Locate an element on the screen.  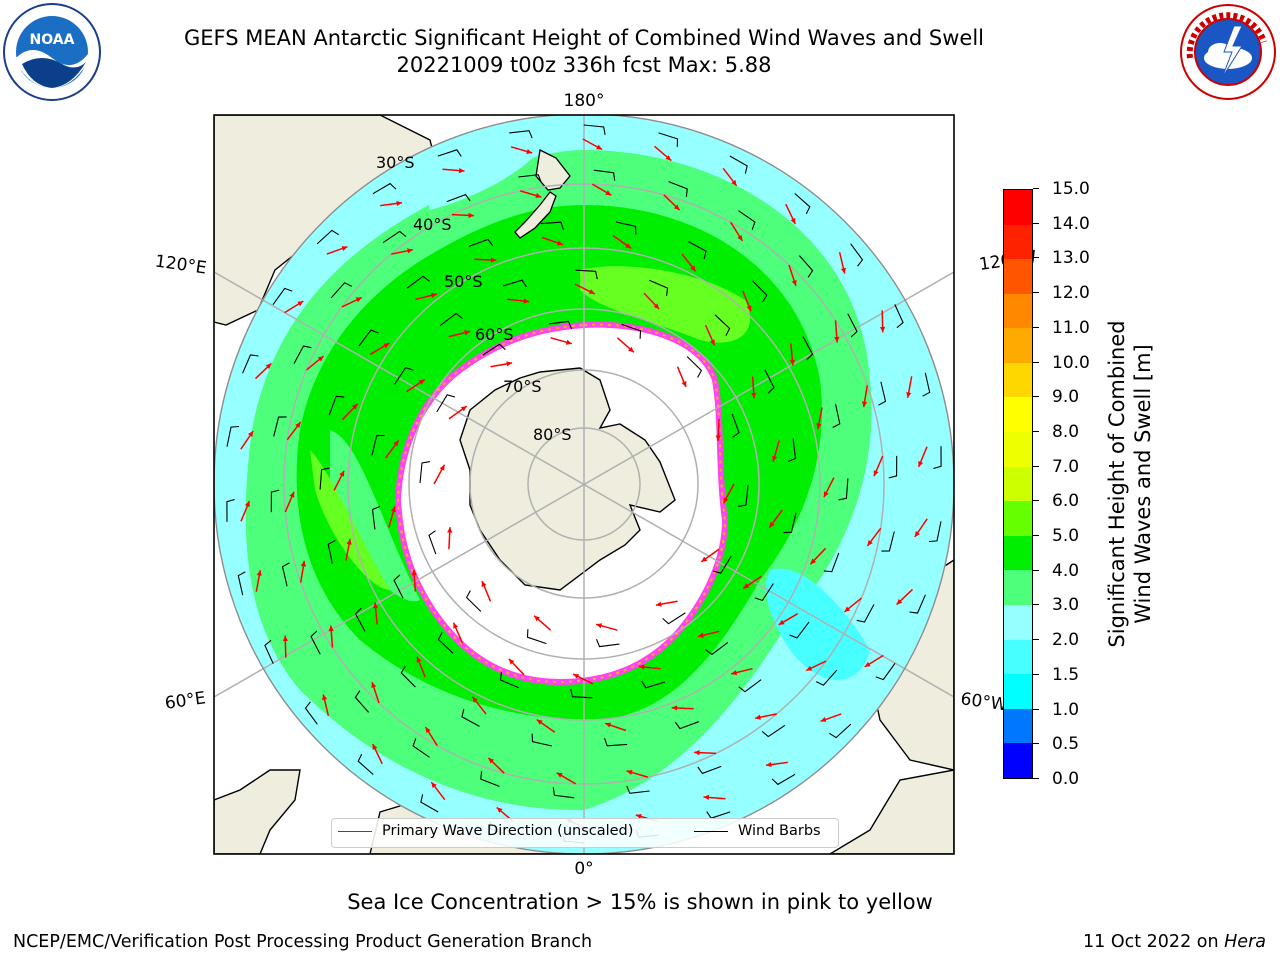
land-africa-east is located at coordinates (891, 811).